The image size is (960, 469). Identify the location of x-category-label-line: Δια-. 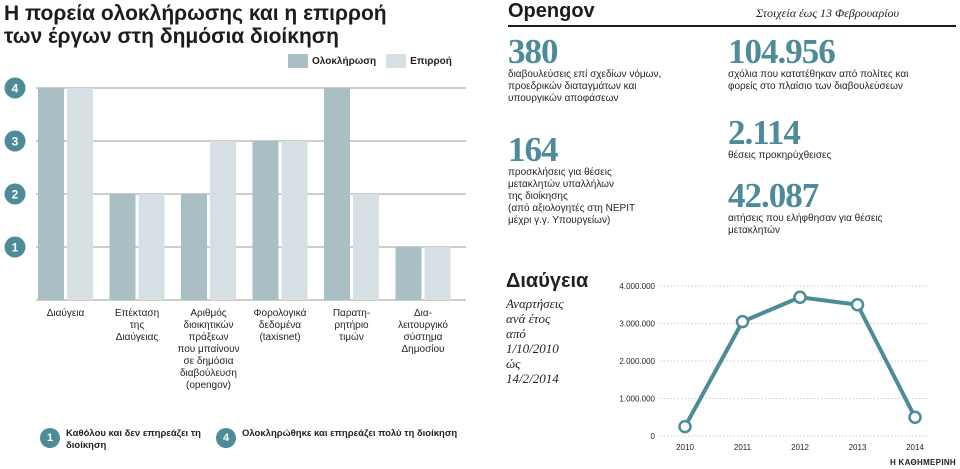
(423, 313).